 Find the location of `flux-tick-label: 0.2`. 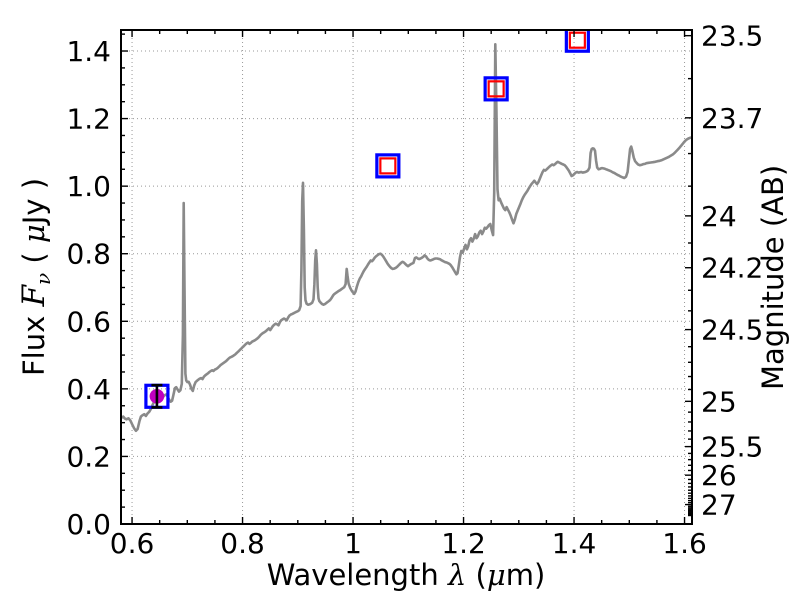

flux-tick-label: 0.2 is located at coordinates (88, 456).